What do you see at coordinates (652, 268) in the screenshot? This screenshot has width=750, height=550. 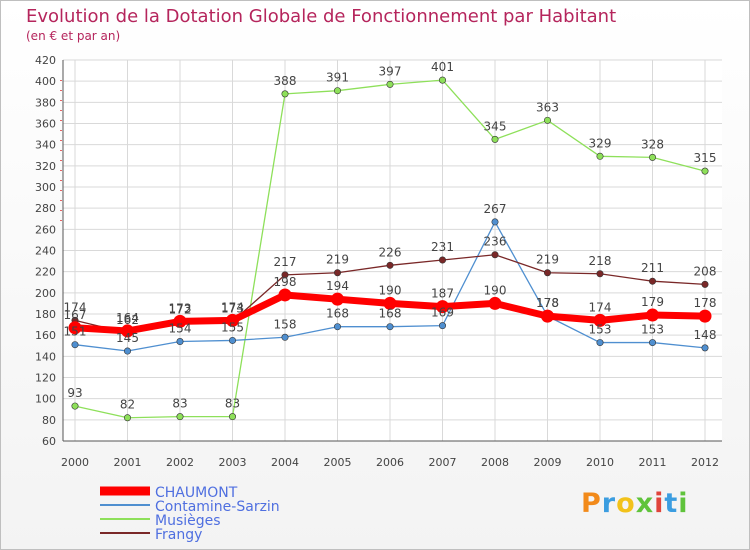 I see `data-label-frangy: 211` at bounding box center [652, 268].